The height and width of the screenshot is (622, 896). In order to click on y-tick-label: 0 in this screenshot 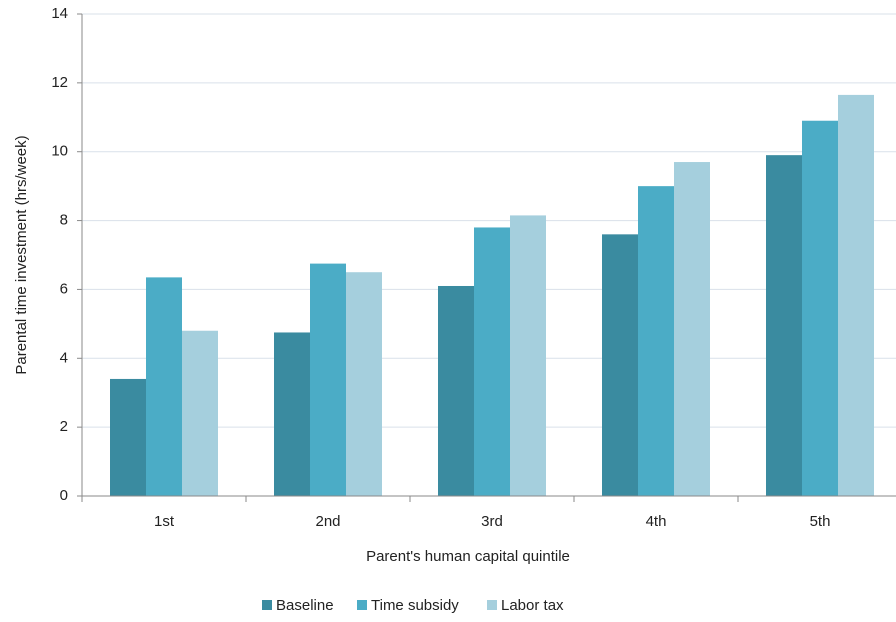, I will do `click(64, 495)`.